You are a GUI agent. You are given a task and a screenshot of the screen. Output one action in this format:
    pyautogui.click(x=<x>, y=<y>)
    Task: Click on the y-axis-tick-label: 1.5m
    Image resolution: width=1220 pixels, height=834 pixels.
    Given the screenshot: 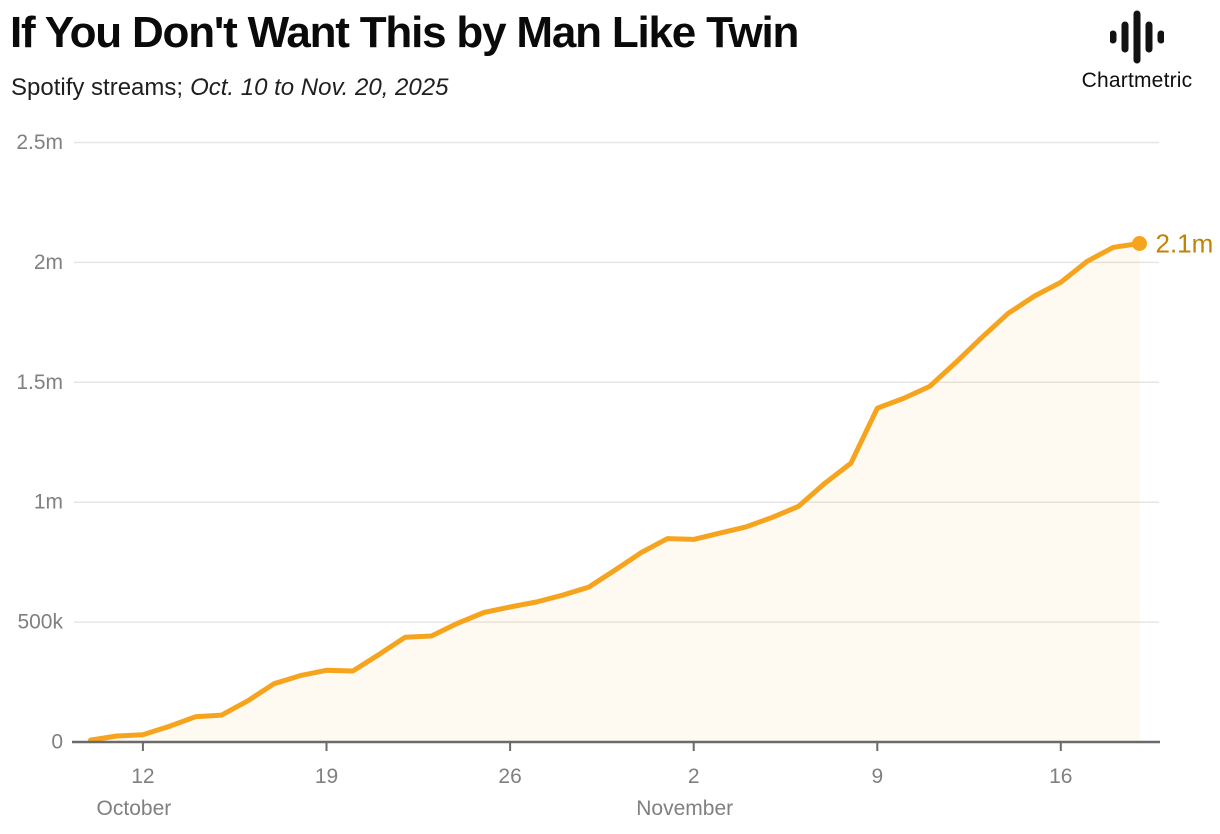 What is the action you would take?
    pyautogui.click(x=39, y=382)
    